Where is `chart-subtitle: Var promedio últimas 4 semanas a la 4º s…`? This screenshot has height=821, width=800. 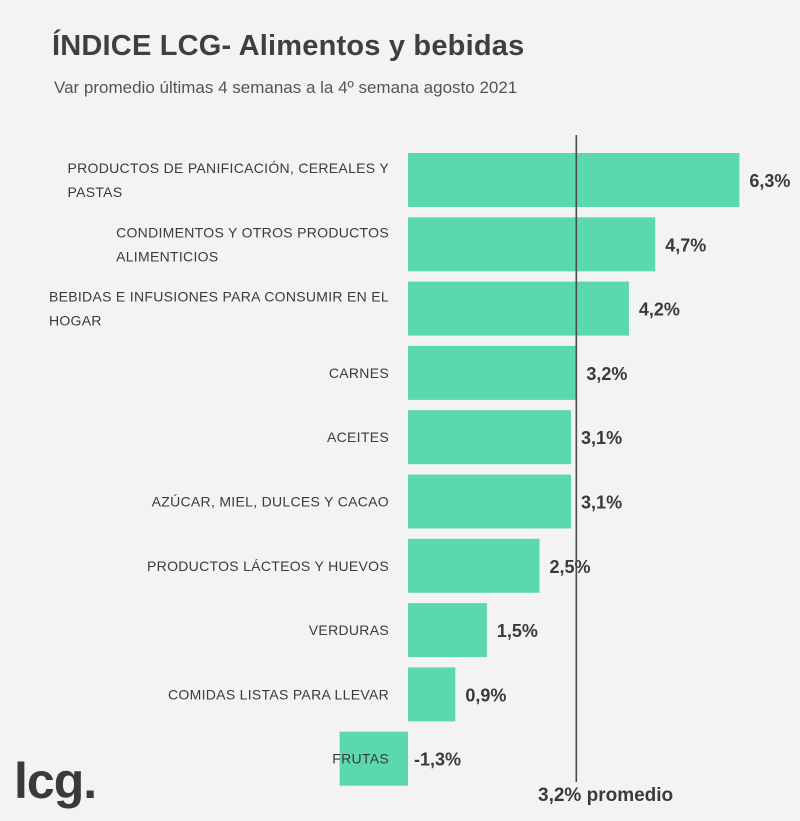 chart-subtitle: Var promedio últimas 4 semanas a la 4º s… is located at coordinates (286, 87).